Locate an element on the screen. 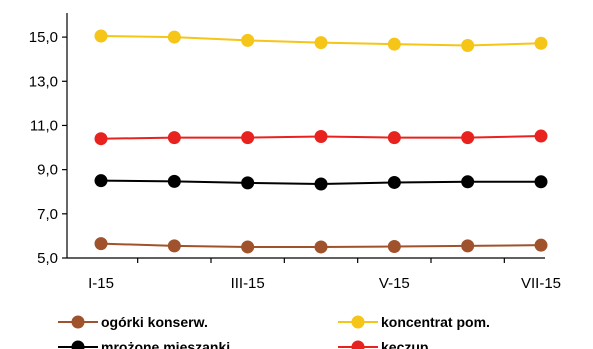  legend-label: mrożone mieszanki is located at coordinates (165, 344).